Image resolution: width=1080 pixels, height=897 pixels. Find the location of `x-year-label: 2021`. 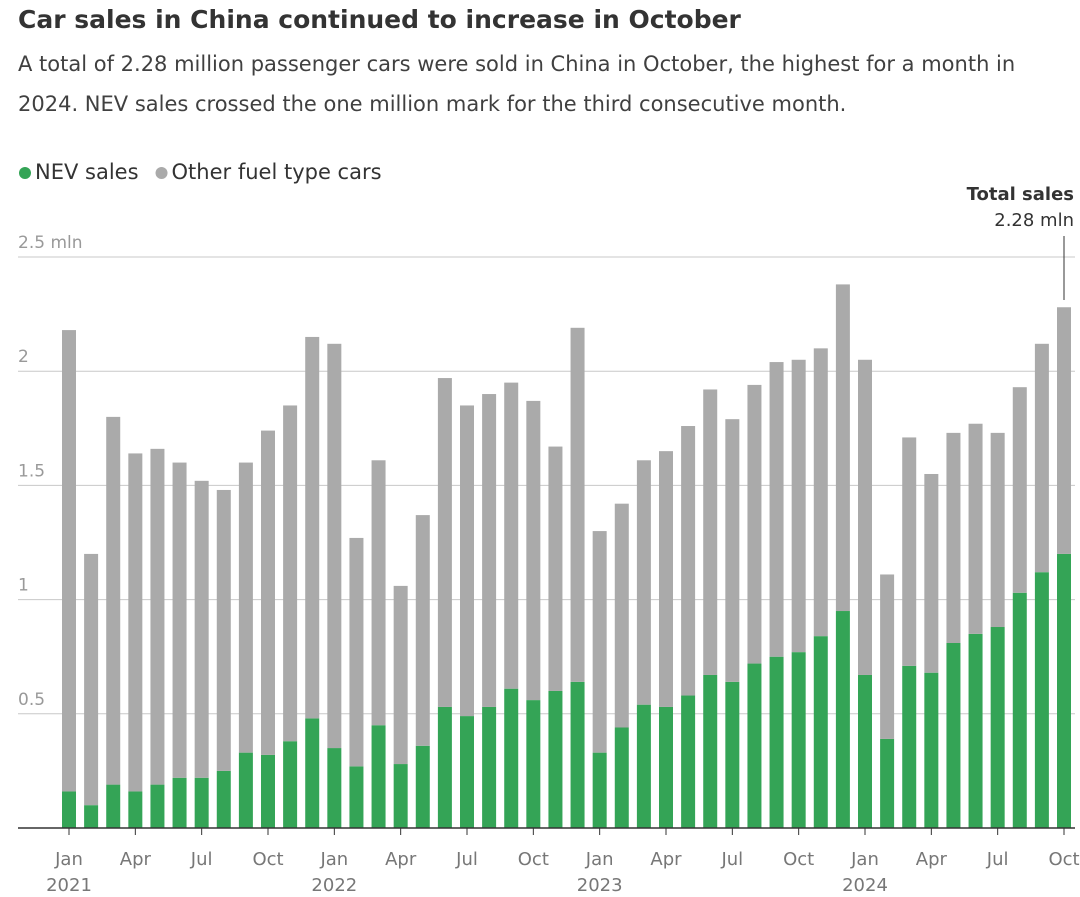

x-year-label: 2021 is located at coordinates (69, 885).